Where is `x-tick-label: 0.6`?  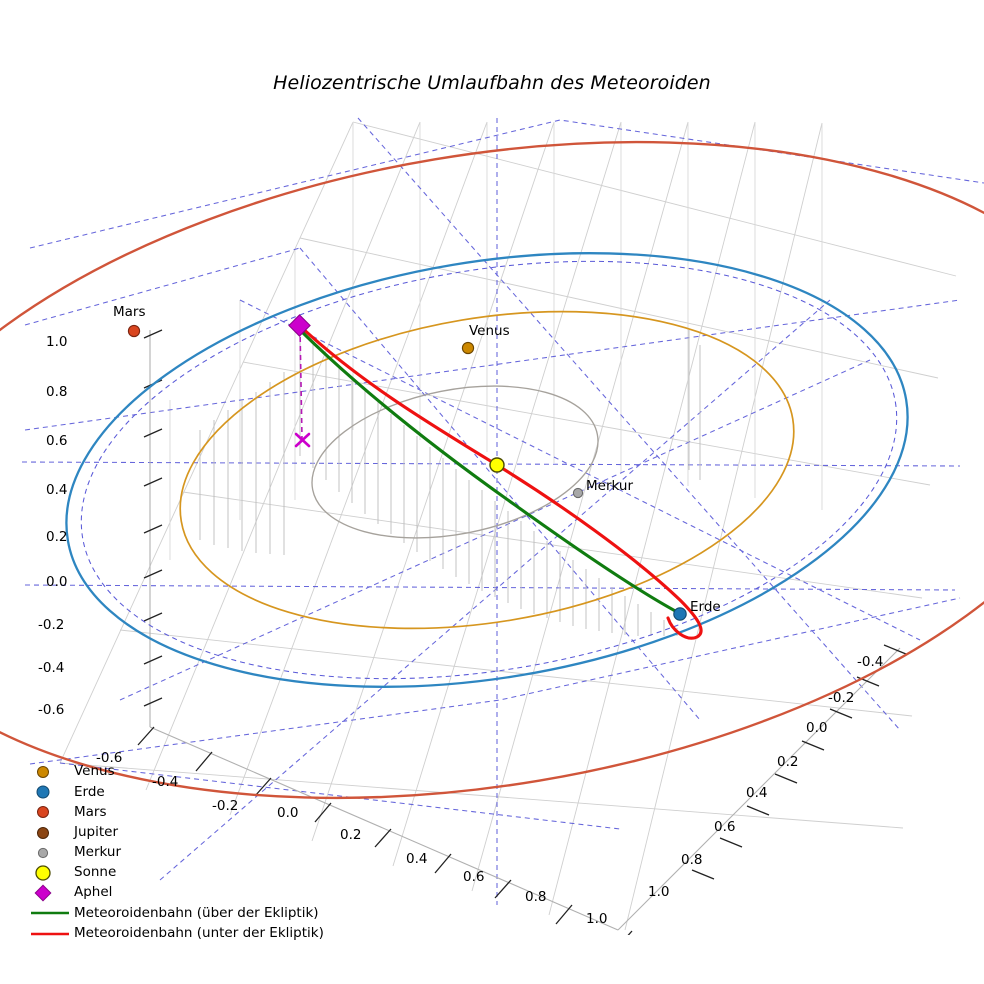 x-tick-label: 0.6 is located at coordinates (474, 877).